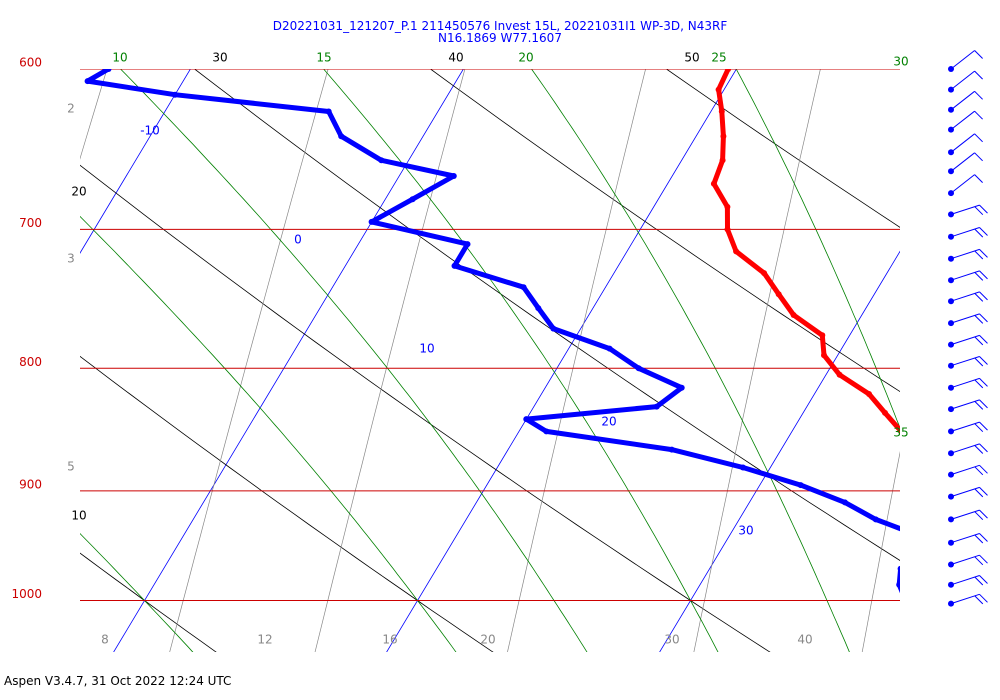 The image size is (1000, 700). I want to click on dry-adiabat-label: 20, so click(78, 192).